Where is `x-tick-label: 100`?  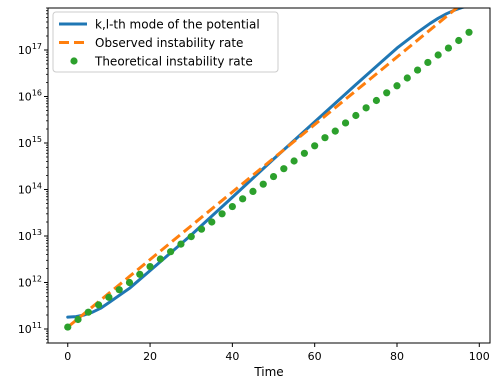
x-tick-label: 100 is located at coordinates (479, 356).